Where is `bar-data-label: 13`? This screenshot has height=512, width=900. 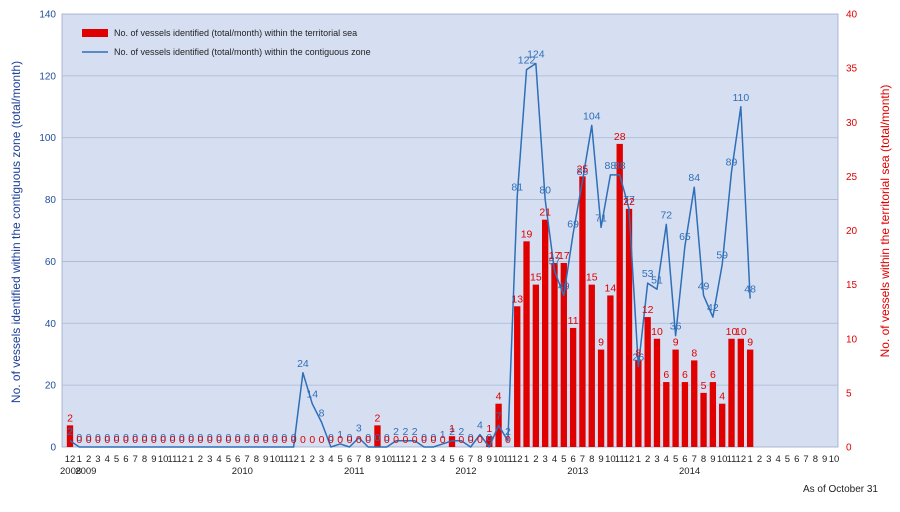 bar-data-label: 13 is located at coordinates (517, 299).